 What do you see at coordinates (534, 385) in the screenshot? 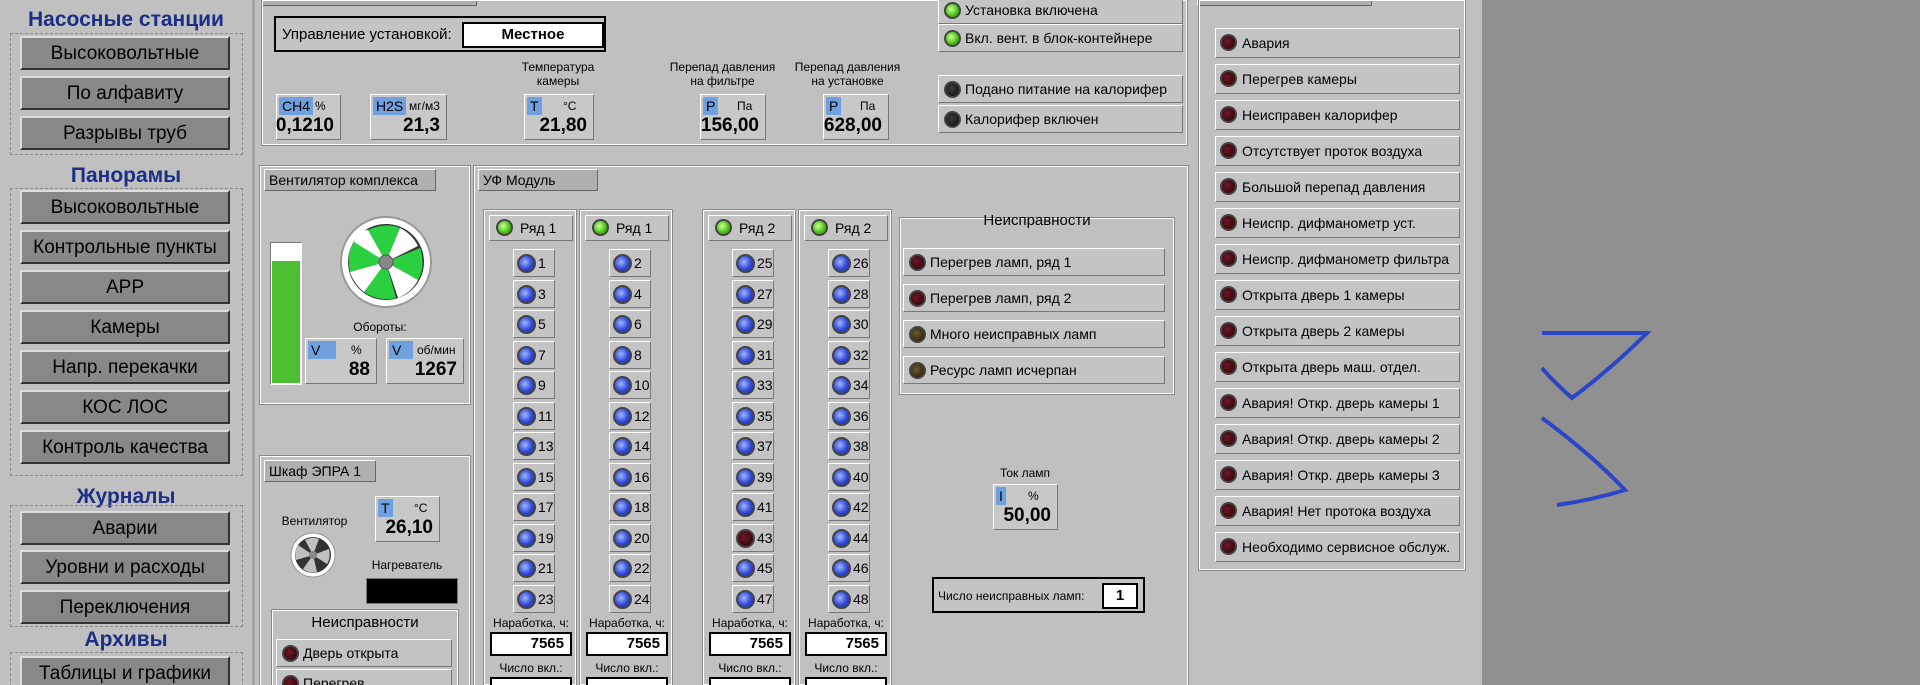
I see `uv-lamp: 9` at bounding box center [534, 385].